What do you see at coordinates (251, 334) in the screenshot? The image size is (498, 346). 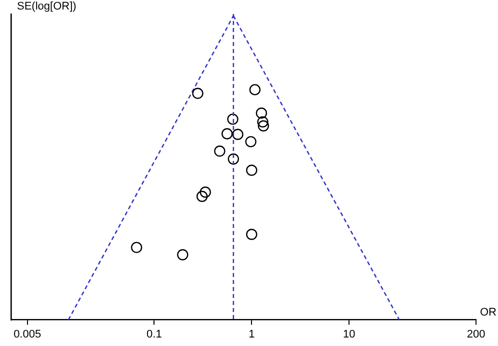 I see `x-tick-label: 1` at bounding box center [251, 334].